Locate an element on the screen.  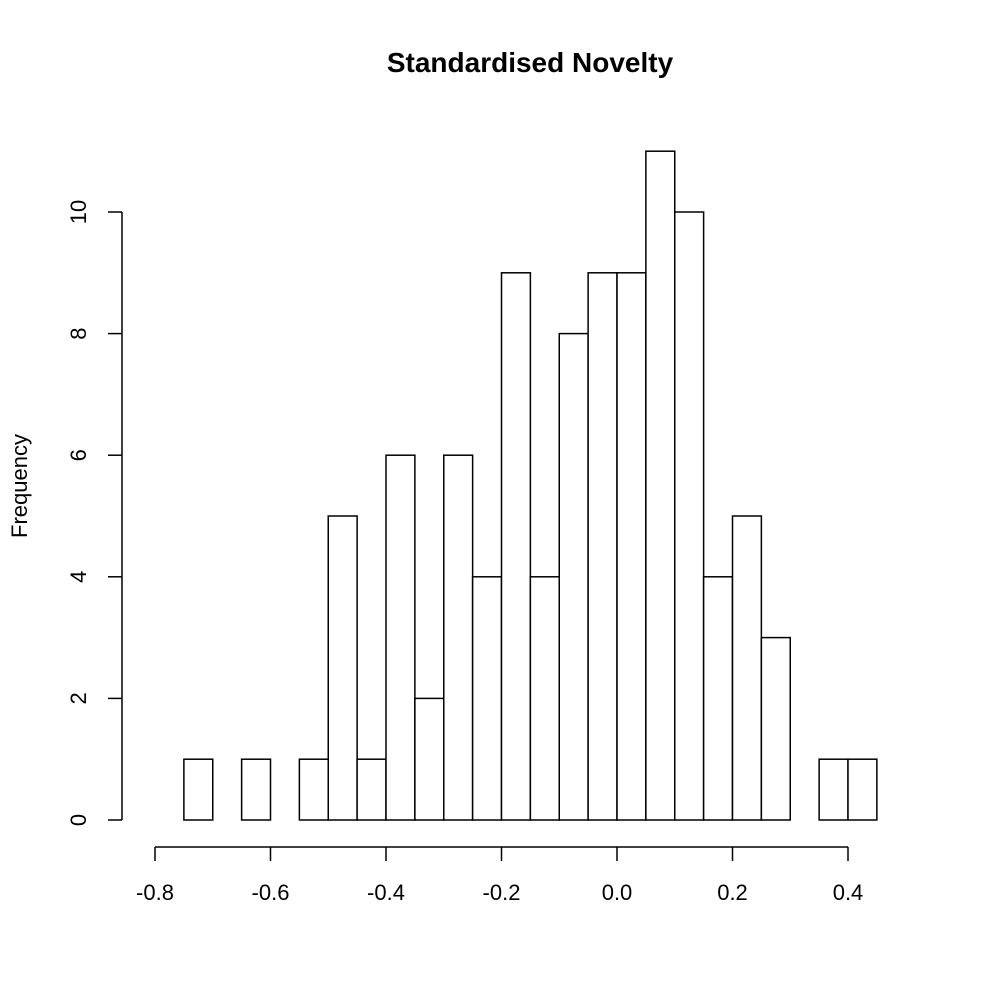
x-tick-label: 0.2 is located at coordinates (732, 892).